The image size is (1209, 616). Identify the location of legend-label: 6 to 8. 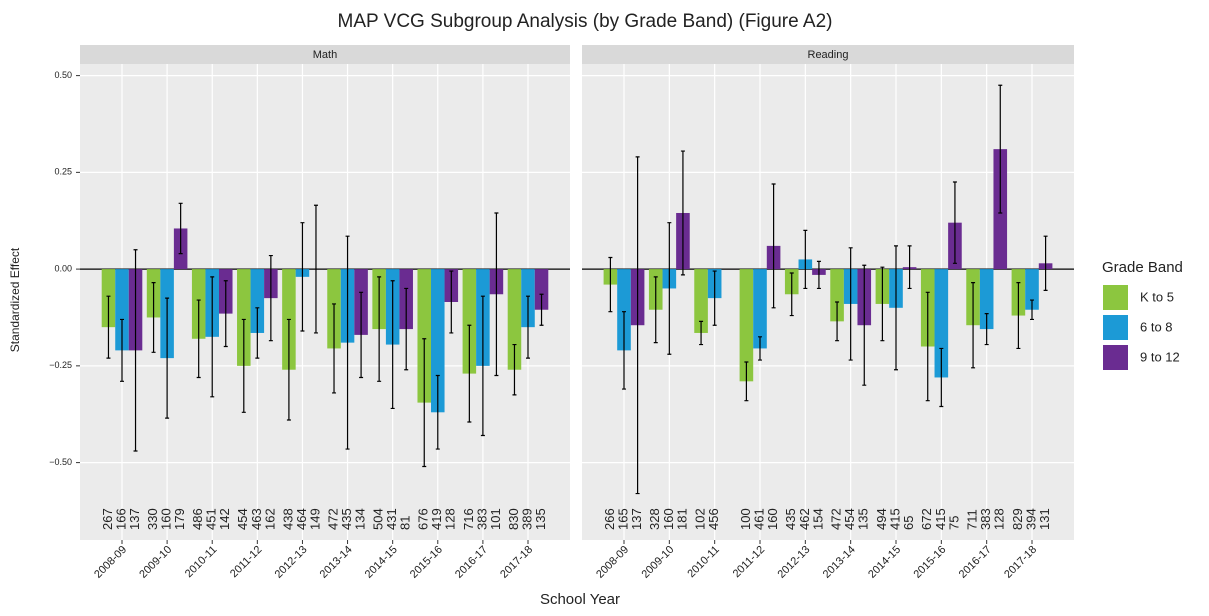
(1156, 326).